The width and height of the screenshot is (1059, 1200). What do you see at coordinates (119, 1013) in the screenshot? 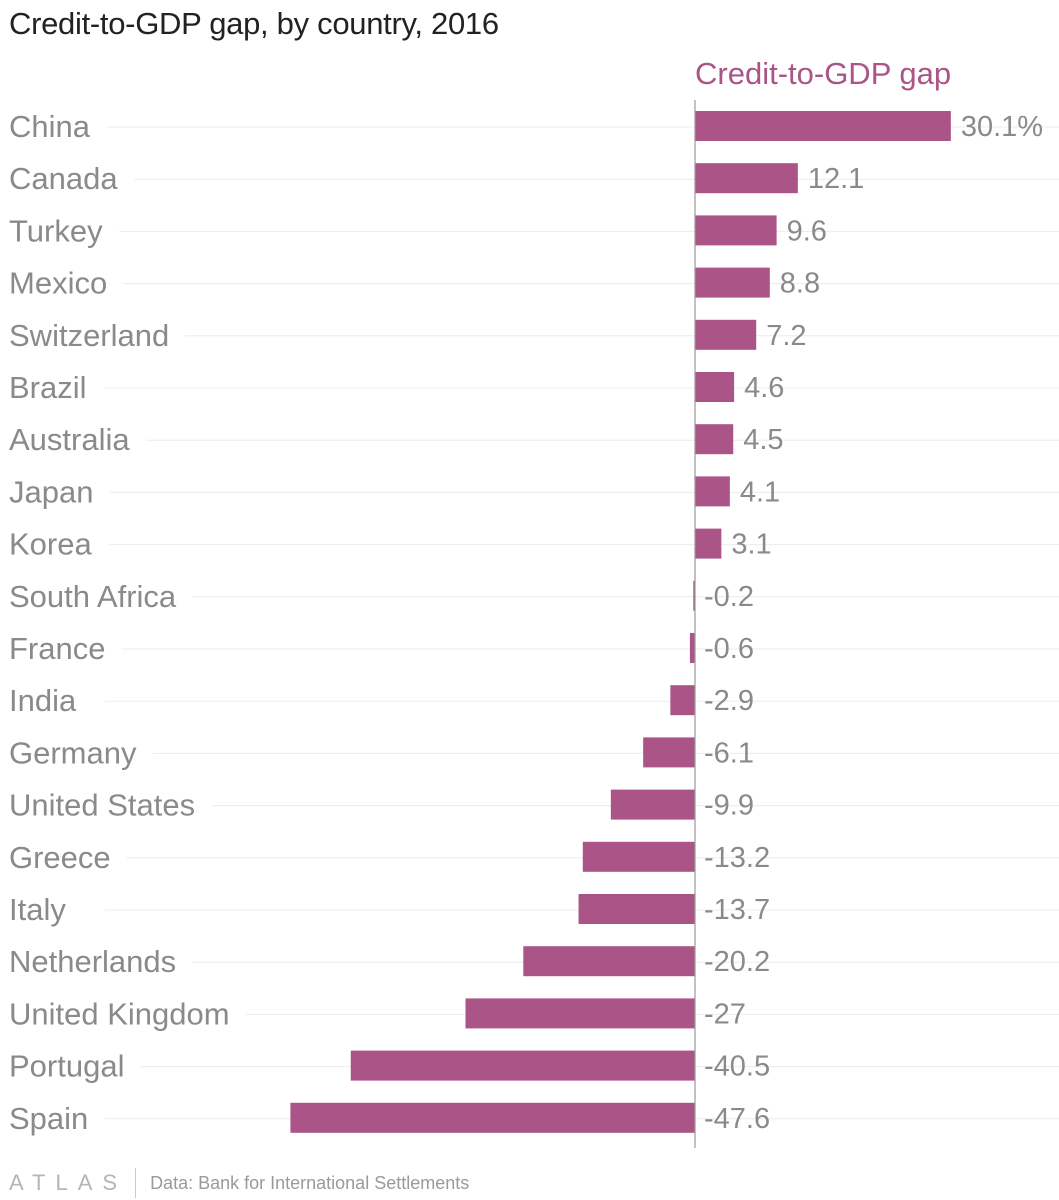
I see `category-label: United Kingdom` at bounding box center [119, 1013].